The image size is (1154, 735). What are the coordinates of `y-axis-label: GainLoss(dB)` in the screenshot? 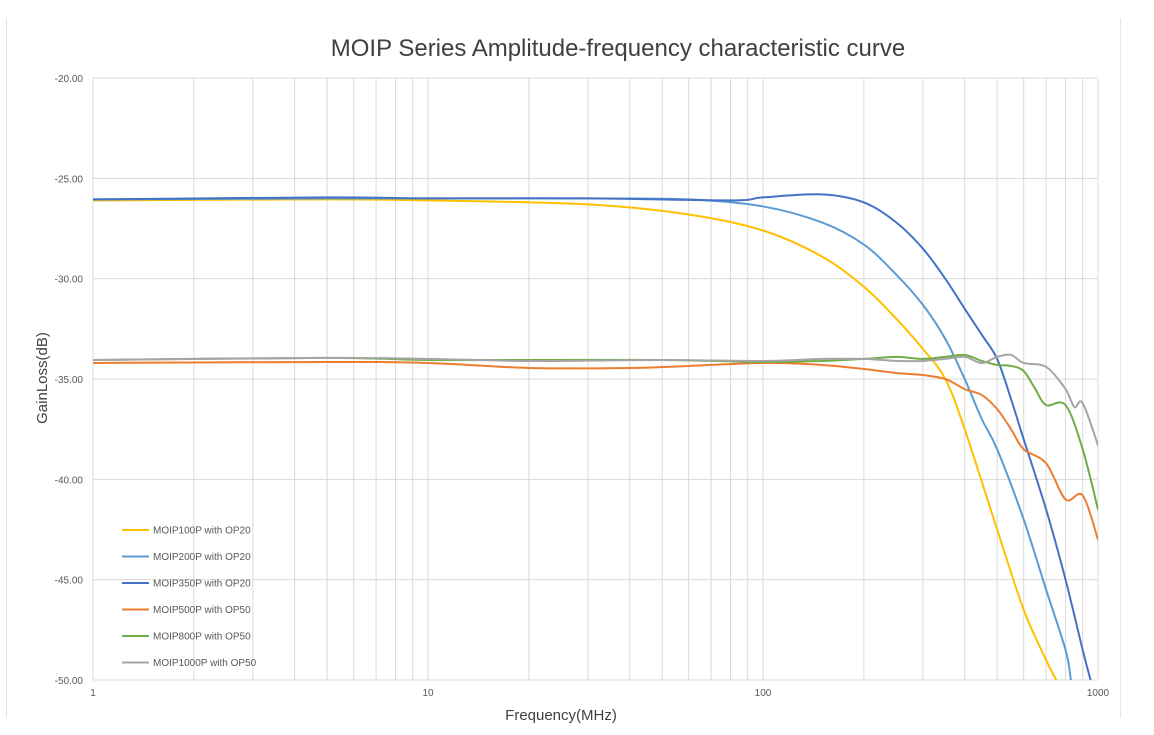 It's located at (42, 378).